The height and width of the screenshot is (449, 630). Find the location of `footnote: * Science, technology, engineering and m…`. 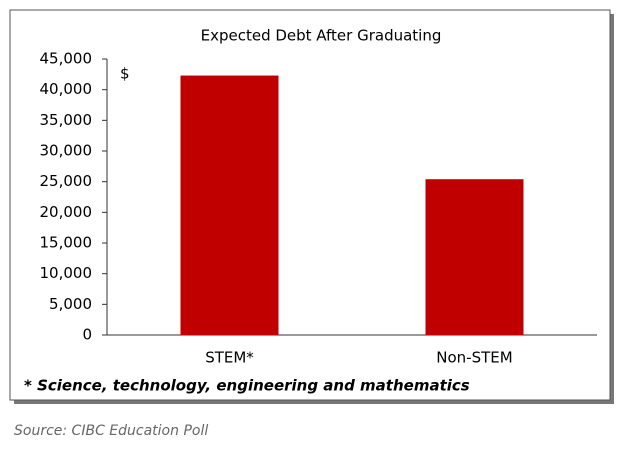

footnote: * Science, technology, engineering and m… is located at coordinates (247, 386).